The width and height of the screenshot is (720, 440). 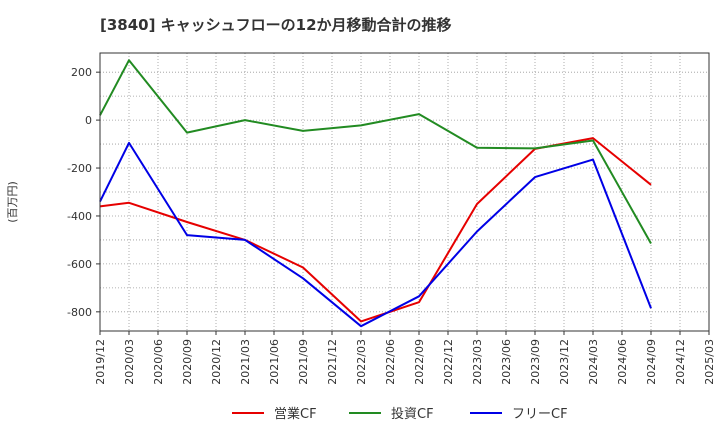 What do you see at coordinates (564, 362) in the screenshot?
I see `x-tick-label: 2023/12` at bounding box center [564, 362].